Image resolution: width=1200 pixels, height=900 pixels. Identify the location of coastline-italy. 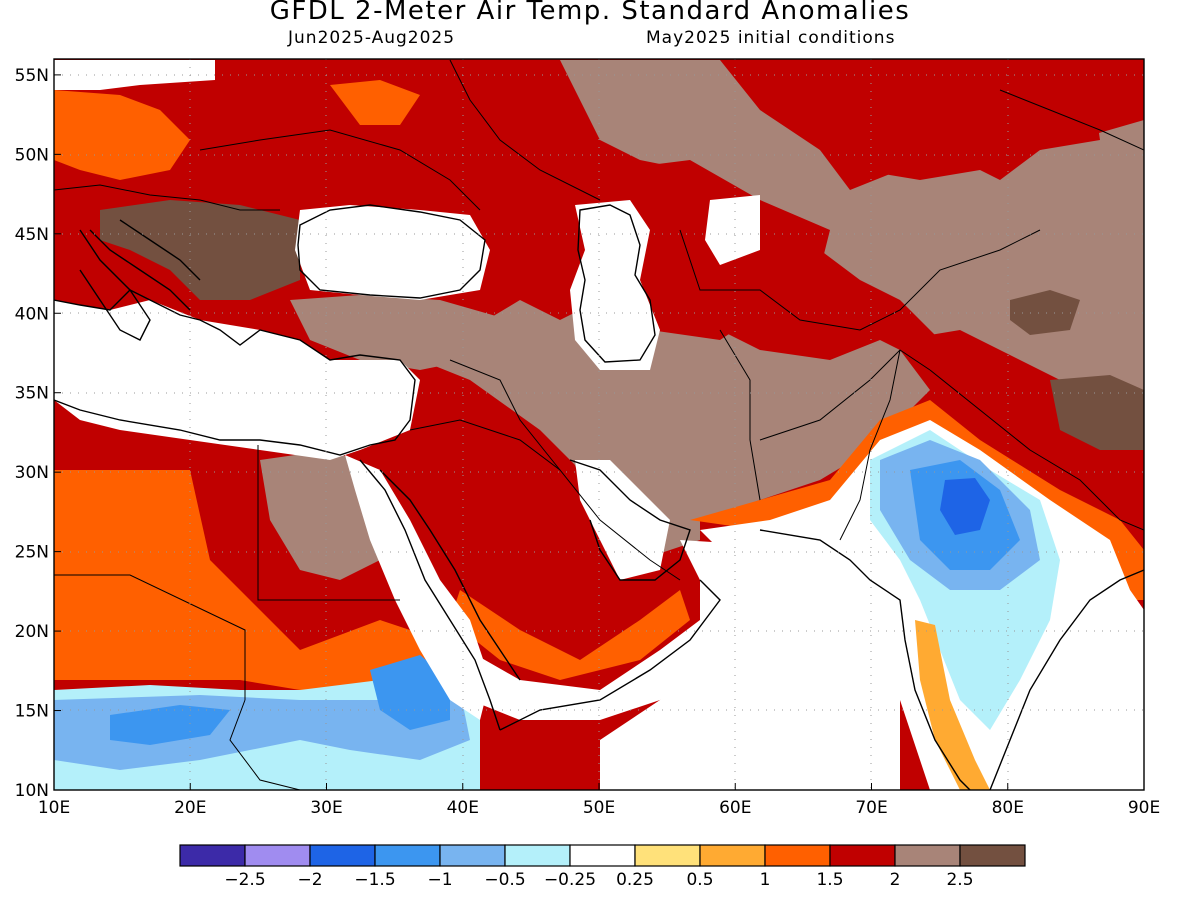
(115, 285).